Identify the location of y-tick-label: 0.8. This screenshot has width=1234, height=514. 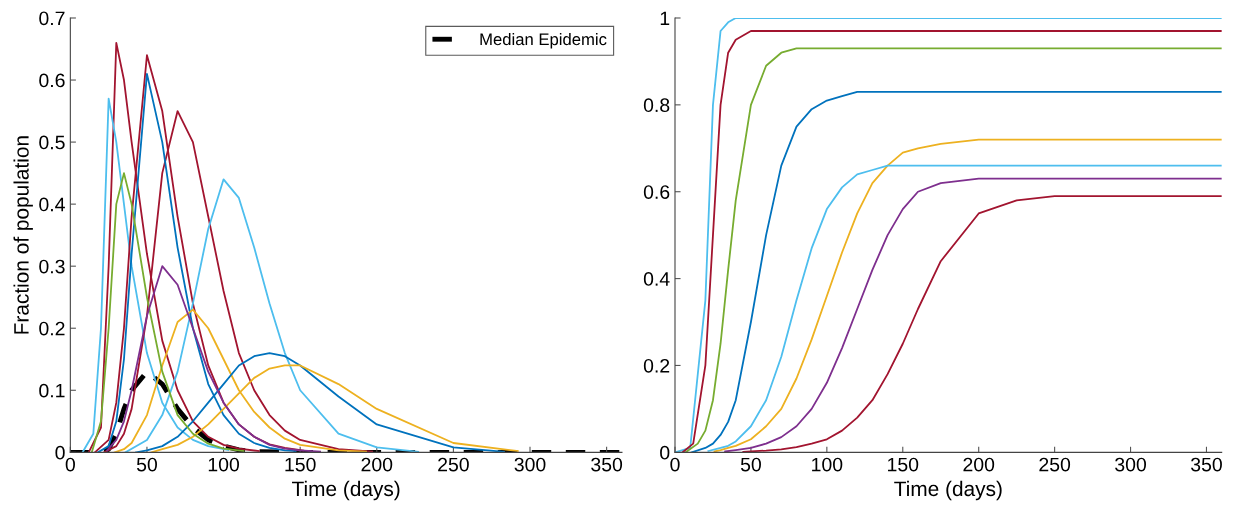
(656, 105).